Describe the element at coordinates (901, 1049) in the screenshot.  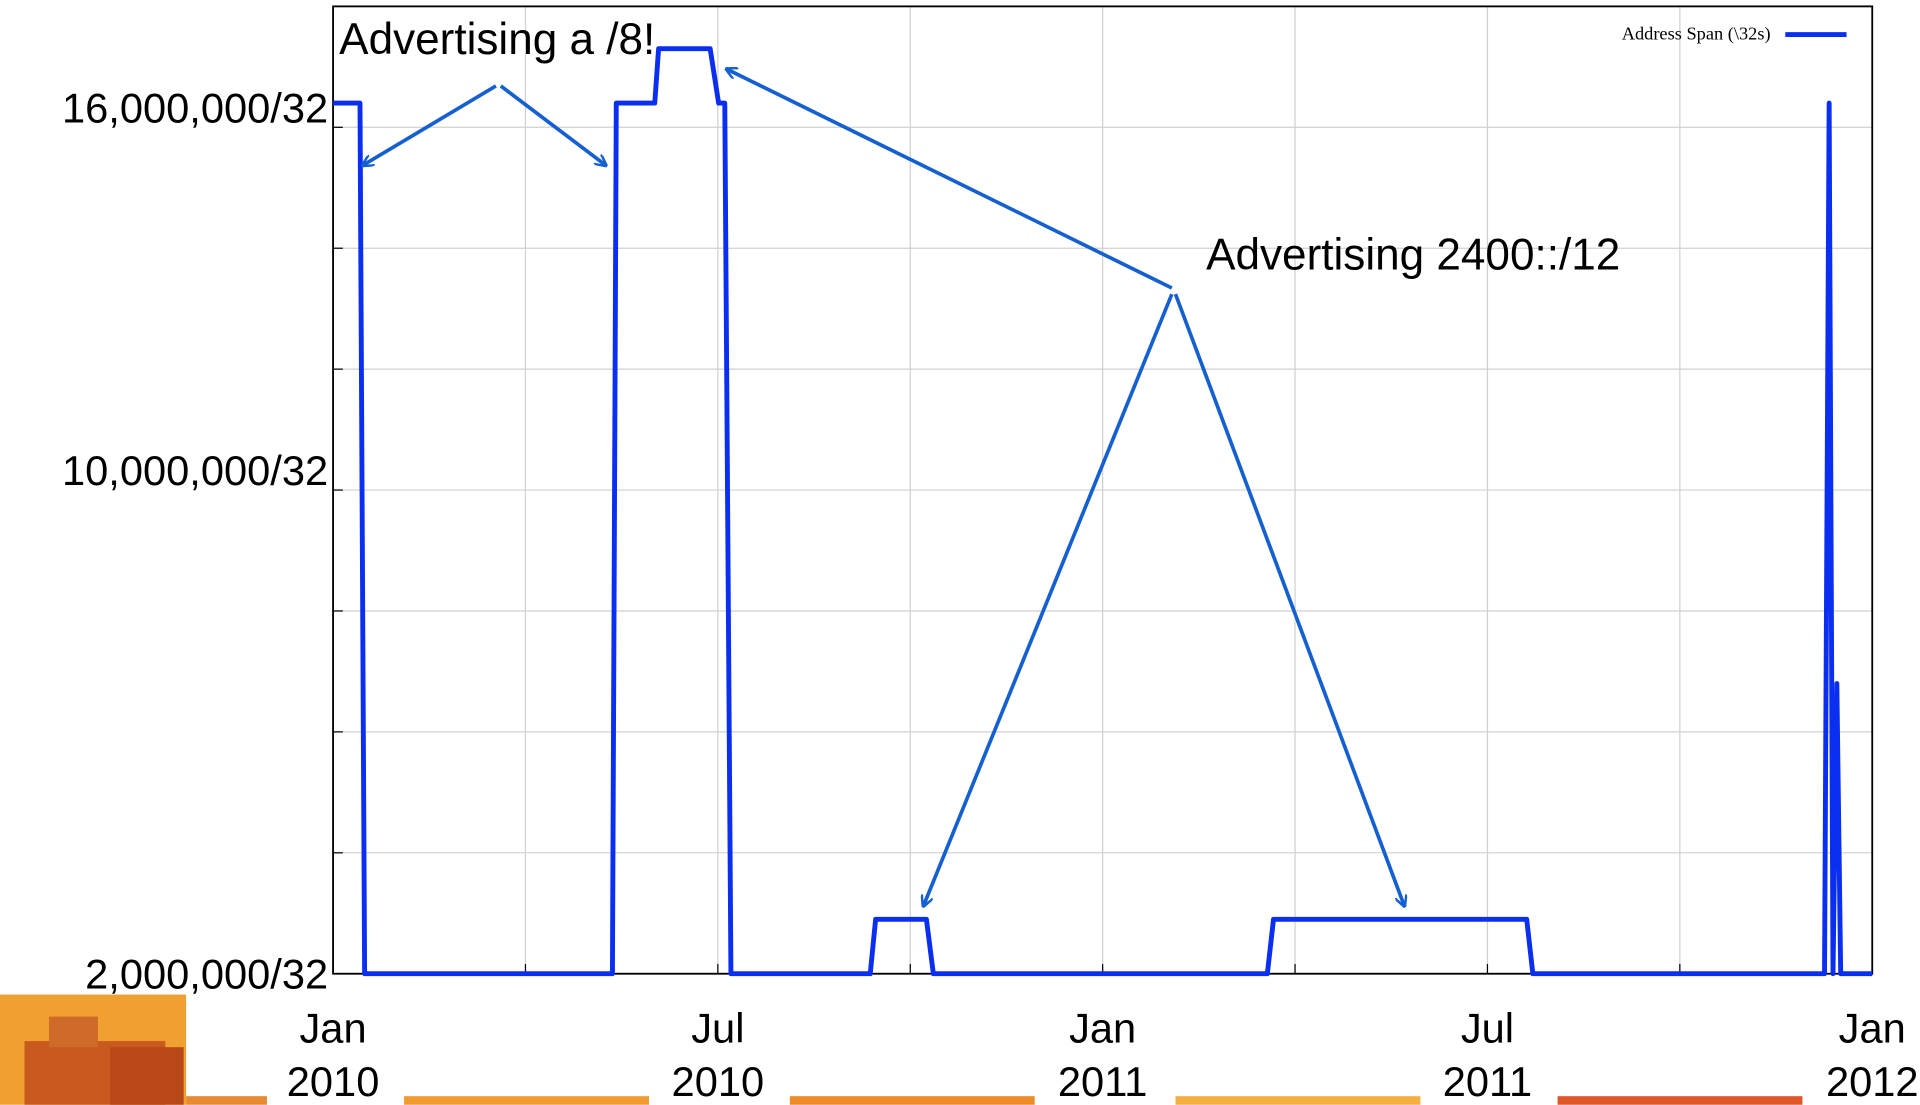
I see `footer-decoration` at that location.